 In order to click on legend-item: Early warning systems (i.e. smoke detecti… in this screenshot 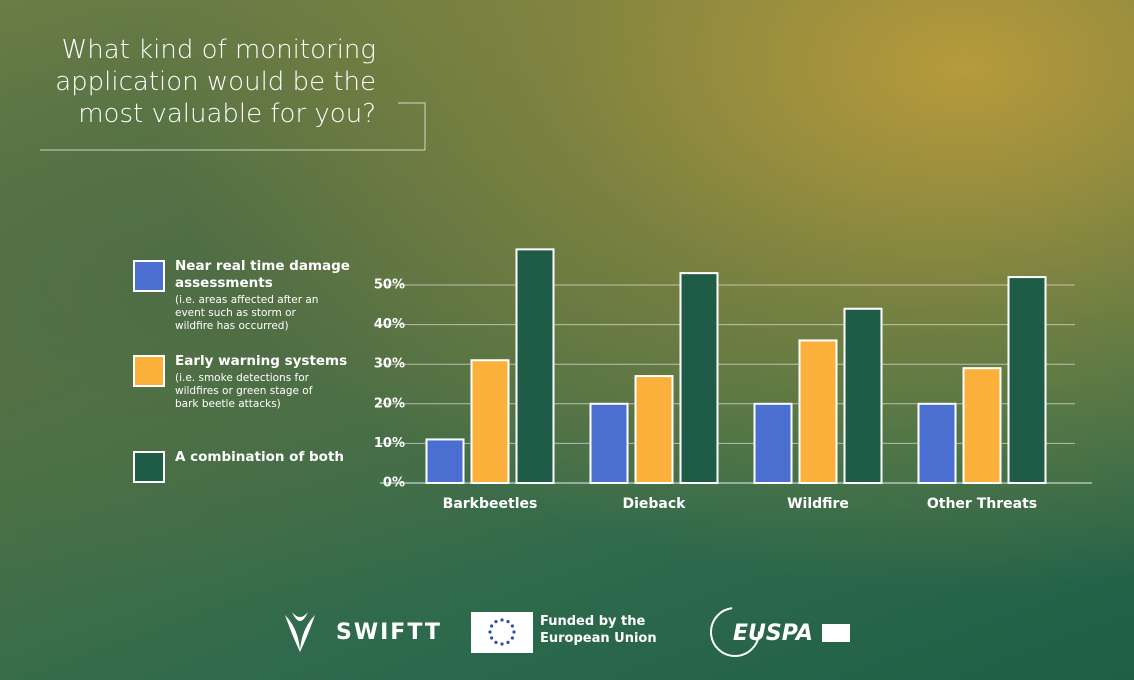, I will do `click(262, 382)`.